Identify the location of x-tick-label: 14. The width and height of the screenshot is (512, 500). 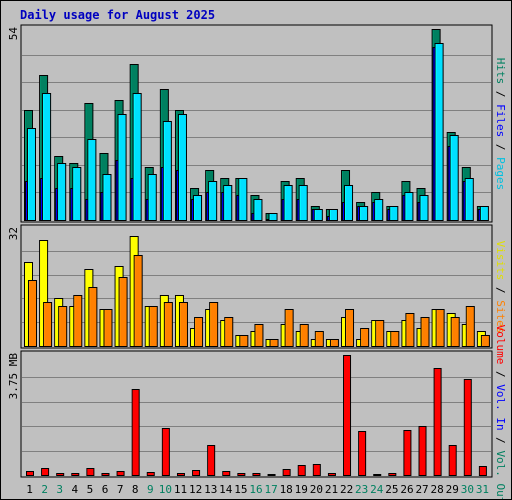
(226, 489).